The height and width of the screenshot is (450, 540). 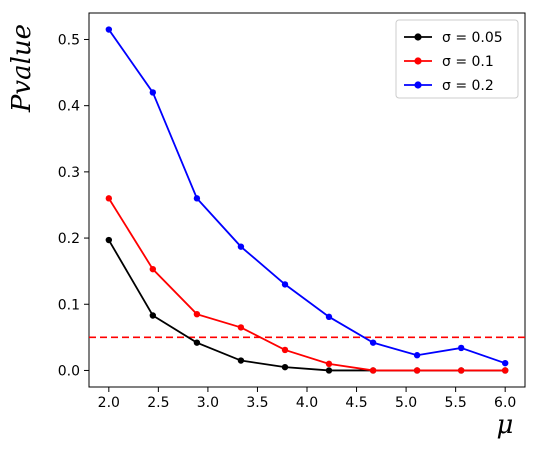 I want to click on x-axis-title: μ, so click(x=505, y=425).